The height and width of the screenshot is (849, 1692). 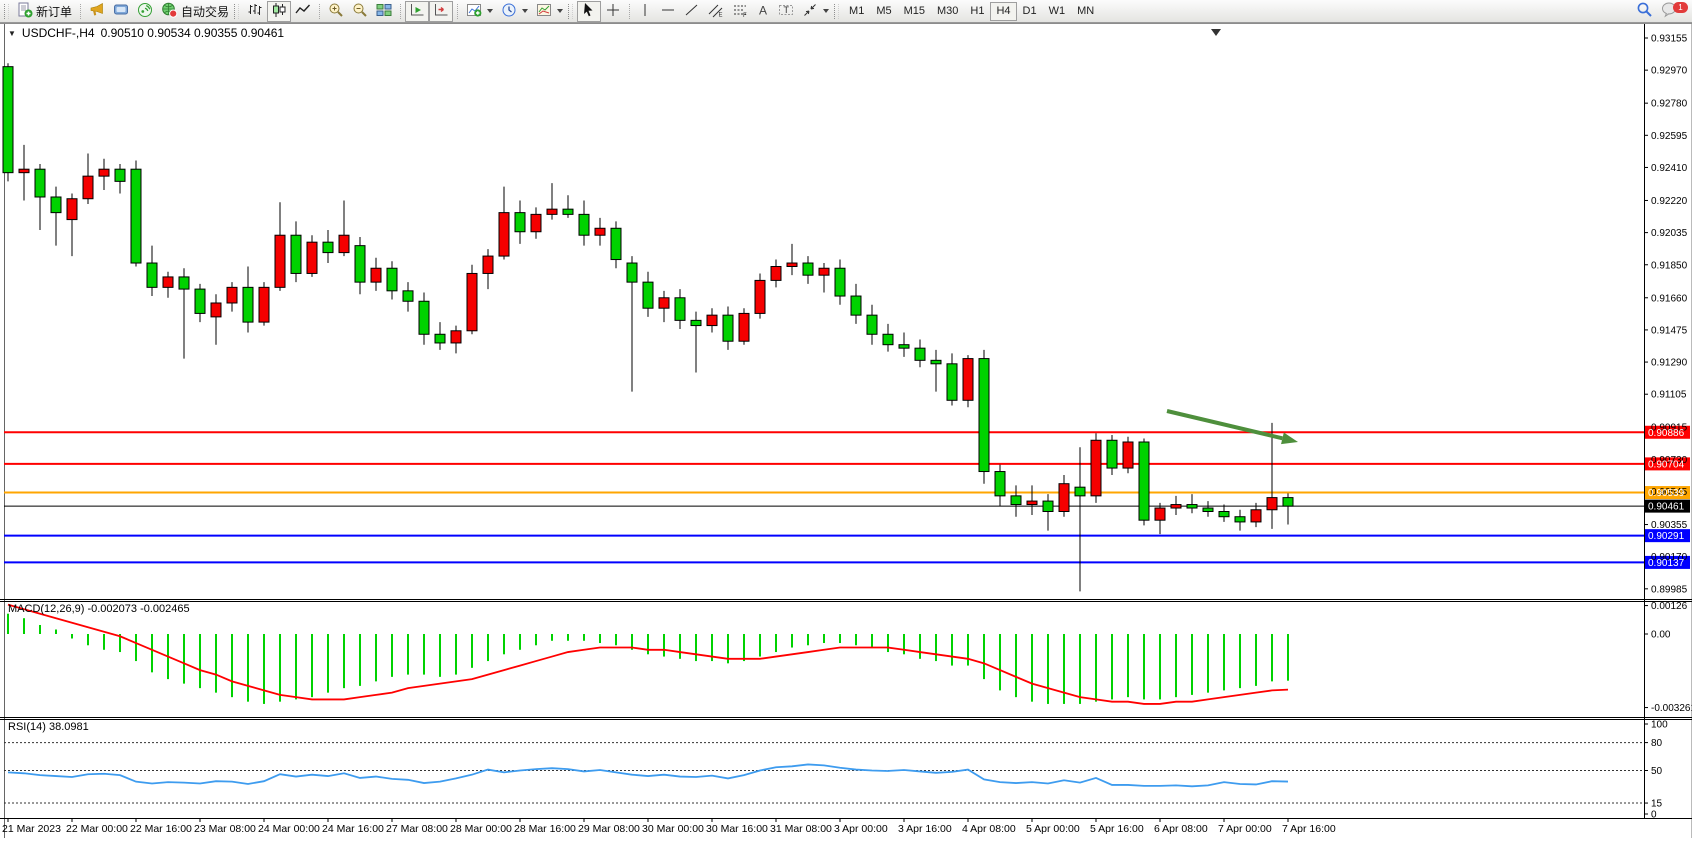 What do you see at coordinates (1245, 829) in the screenshot?
I see `svg-text: 7 Apr 00:00` at bounding box center [1245, 829].